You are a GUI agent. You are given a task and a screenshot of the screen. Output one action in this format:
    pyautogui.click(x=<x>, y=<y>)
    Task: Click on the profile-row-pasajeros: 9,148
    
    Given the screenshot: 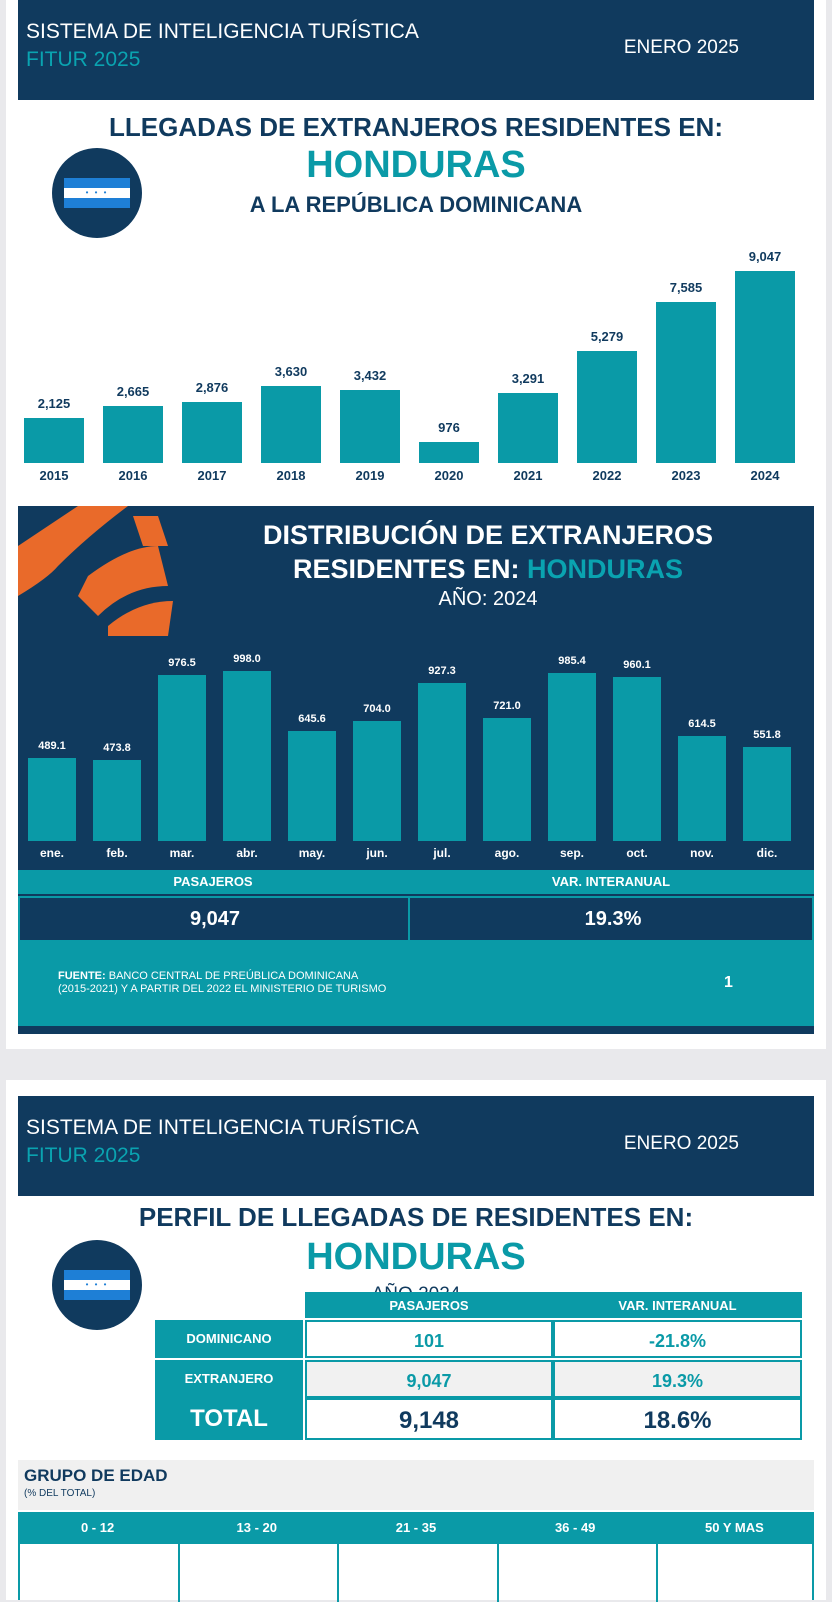 What is the action you would take?
    pyautogui.click(x=429, y=1419)
    